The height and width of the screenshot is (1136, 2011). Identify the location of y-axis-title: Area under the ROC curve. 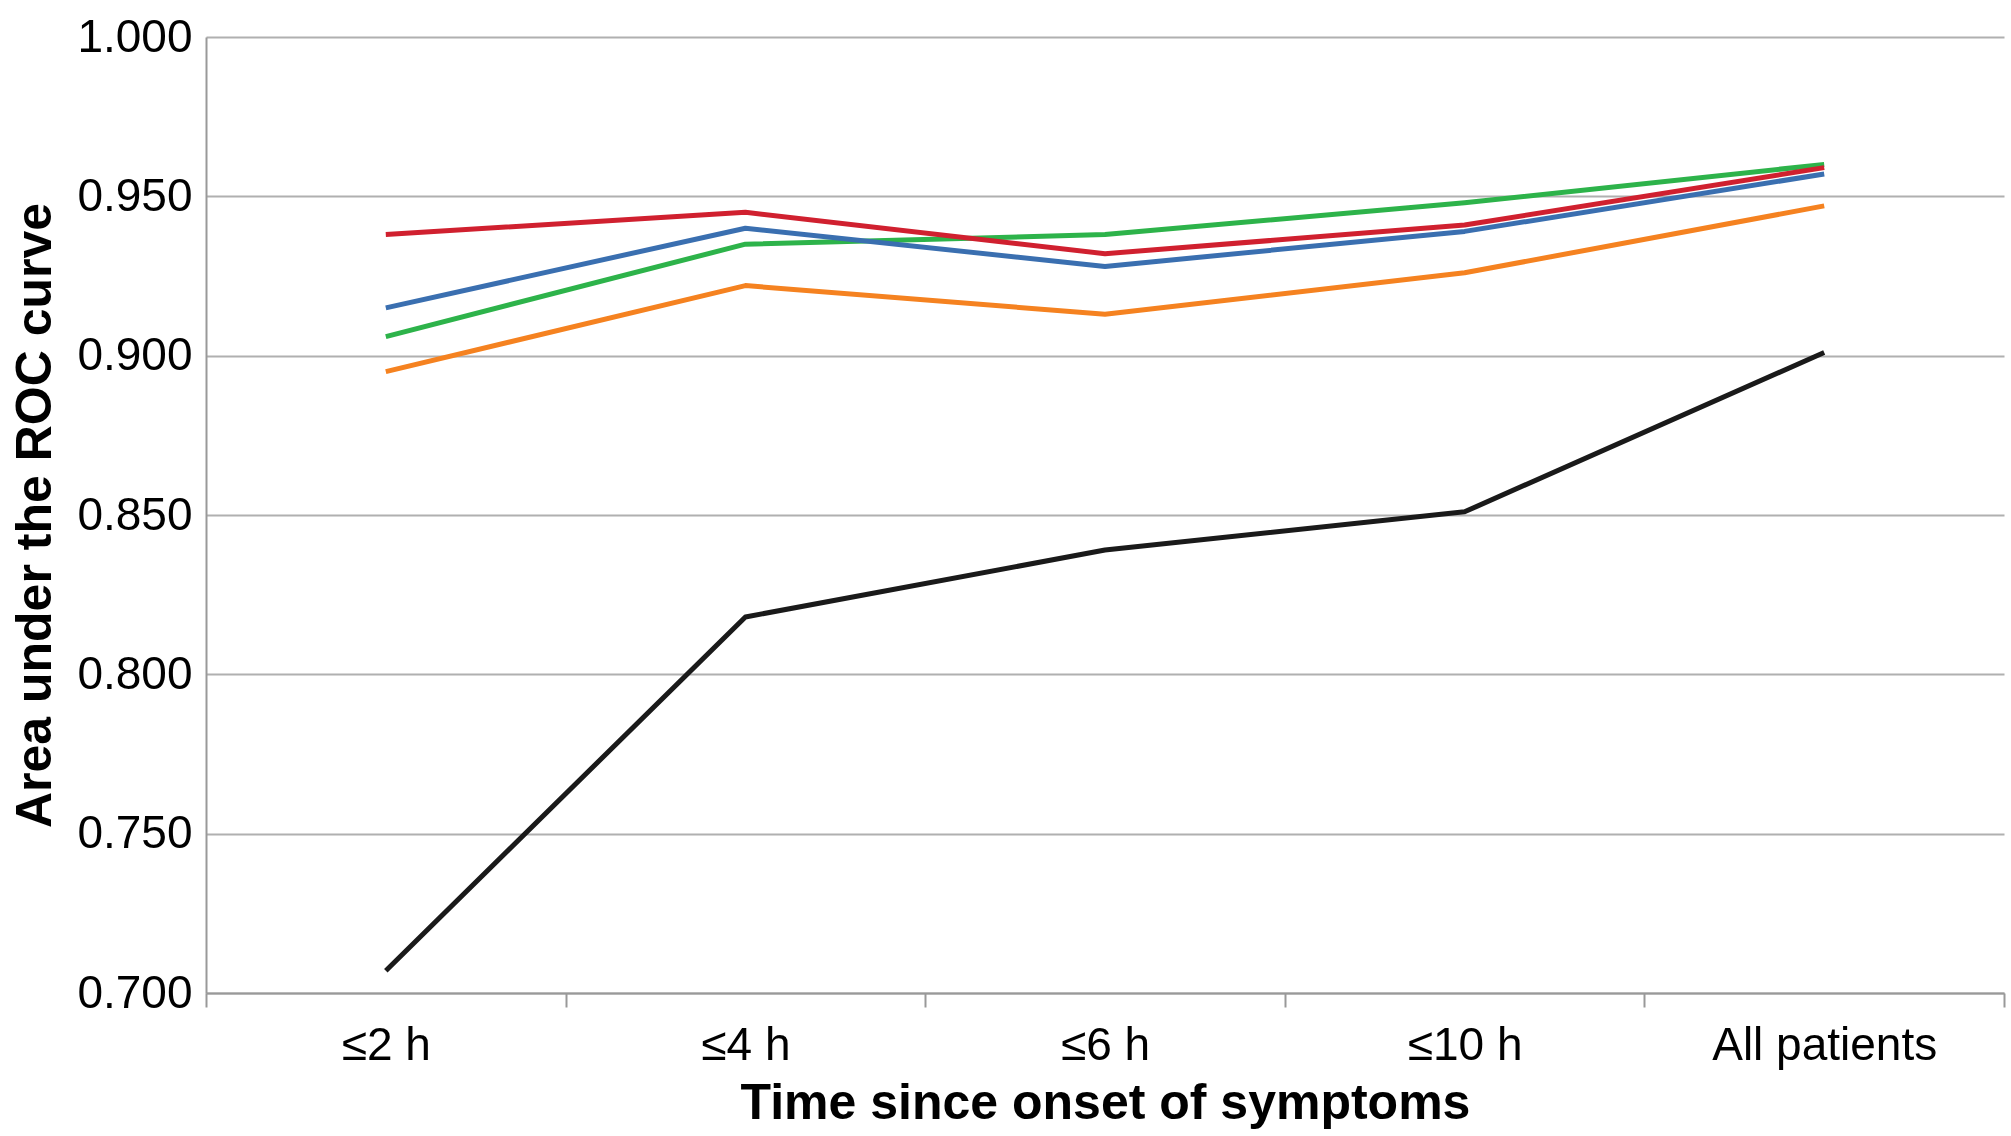
(34, 515).